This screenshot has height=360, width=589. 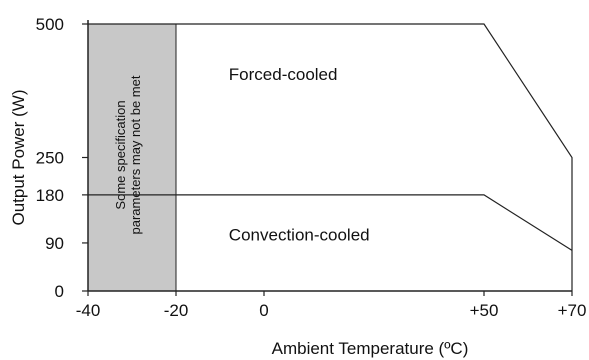 I want to click on y-tick-label: 0, so click(x=59, y=291).